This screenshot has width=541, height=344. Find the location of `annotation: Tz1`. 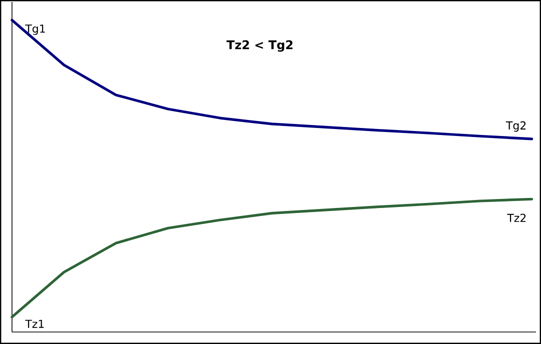

annotation: Tz1 is located at coordinates (34, 324).